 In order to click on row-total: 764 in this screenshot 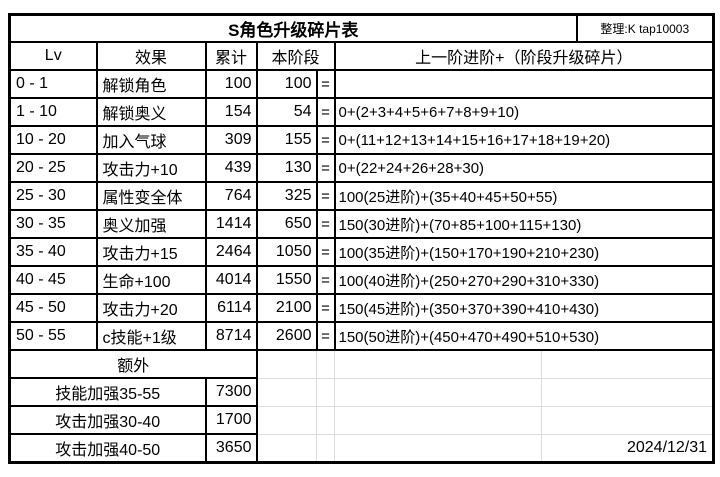, I will do `click(231, 196)`.